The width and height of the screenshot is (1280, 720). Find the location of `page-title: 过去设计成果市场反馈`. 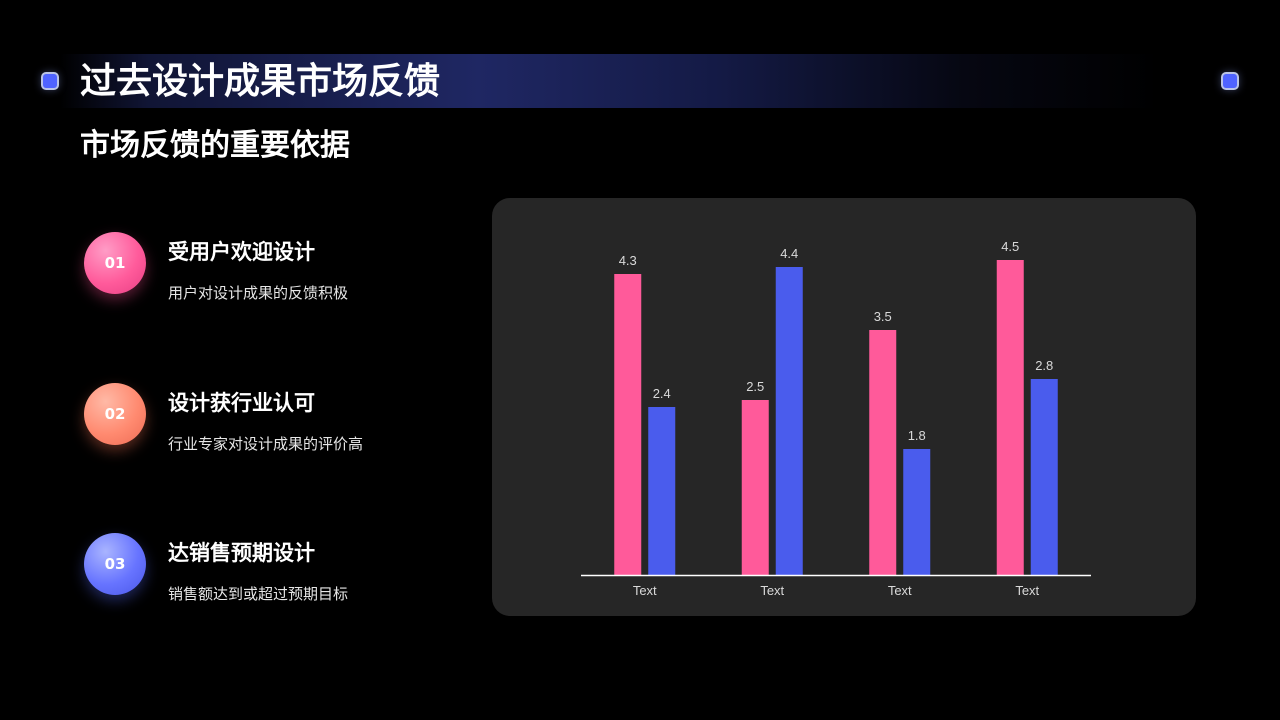

page-title: 过去设计成果市场反馈 is located at coordinates (260, 81).